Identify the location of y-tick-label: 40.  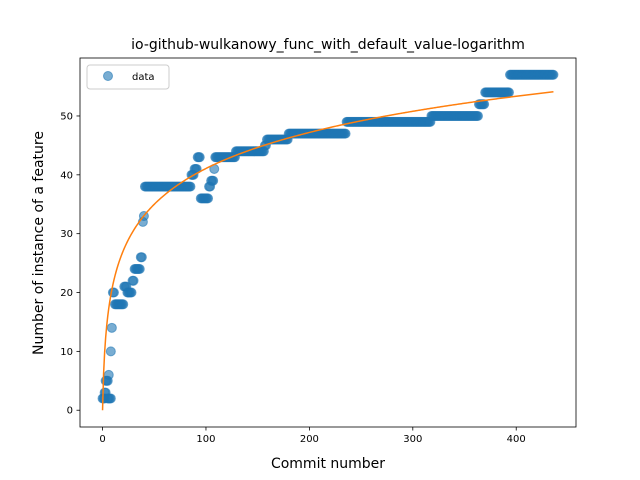
(66, 175).